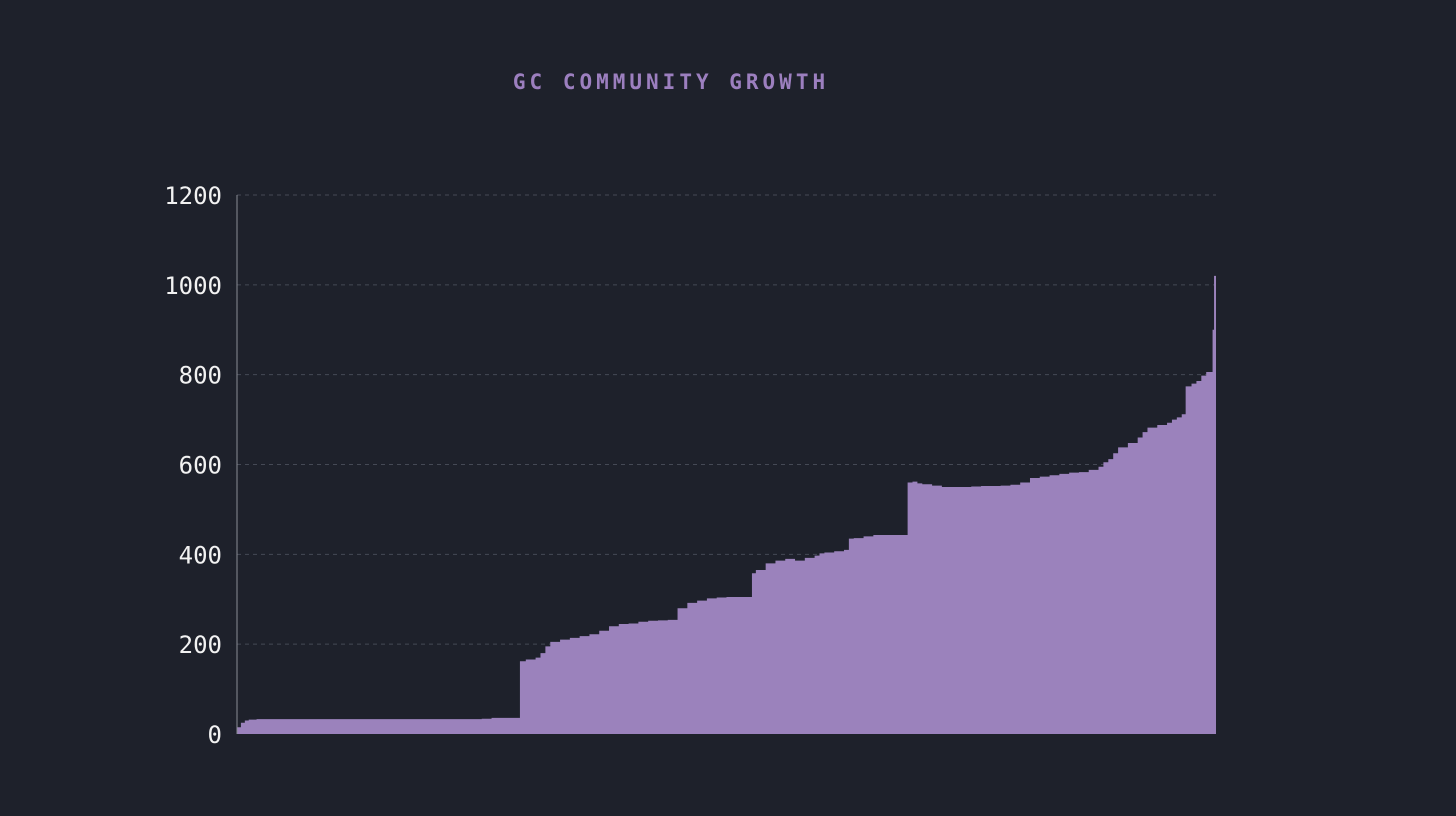 Image resolution: width=1456 pixels, height=816 pixels. What do you see at coordinates (200, 466) in the screenshot?
I see `y-tick-label: 600` at bounding box center [200, 466].